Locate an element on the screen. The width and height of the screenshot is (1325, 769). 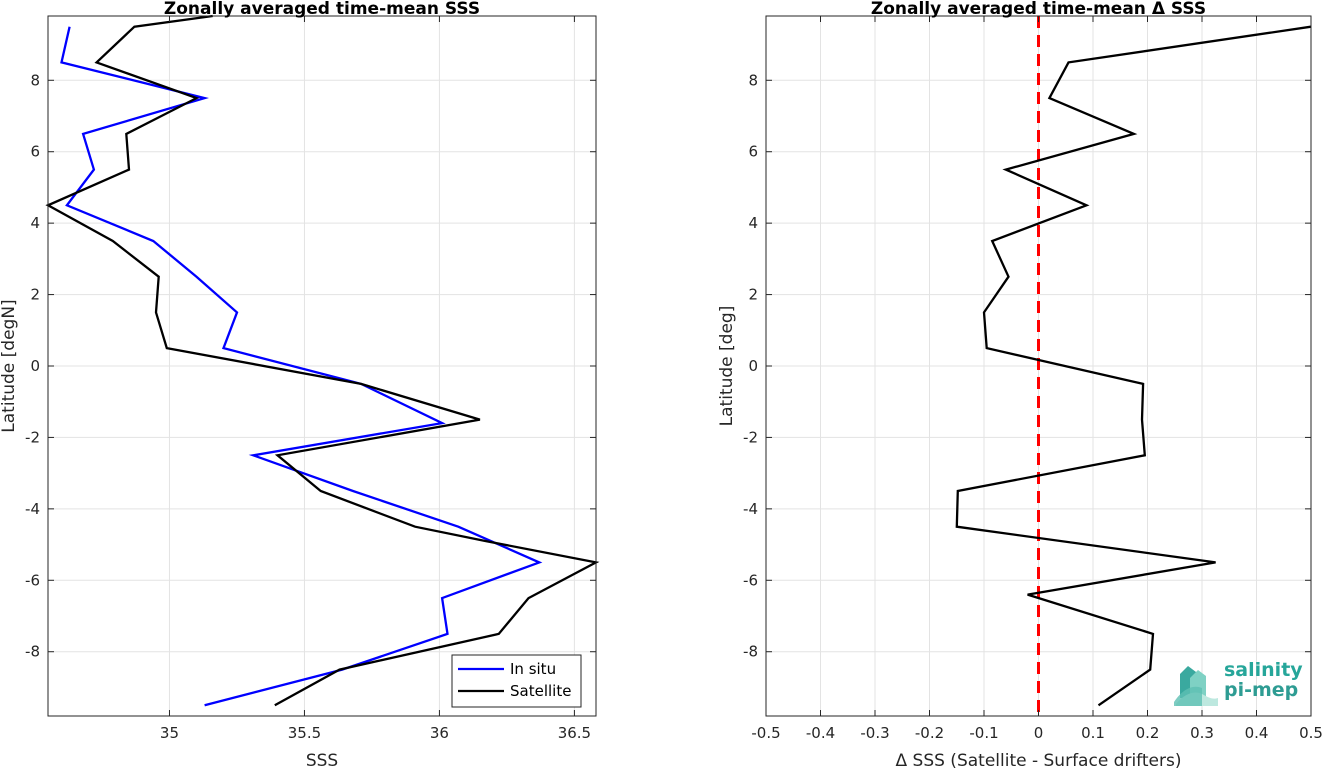
legend: In situ Satellite is located at coordinates (516, 681).